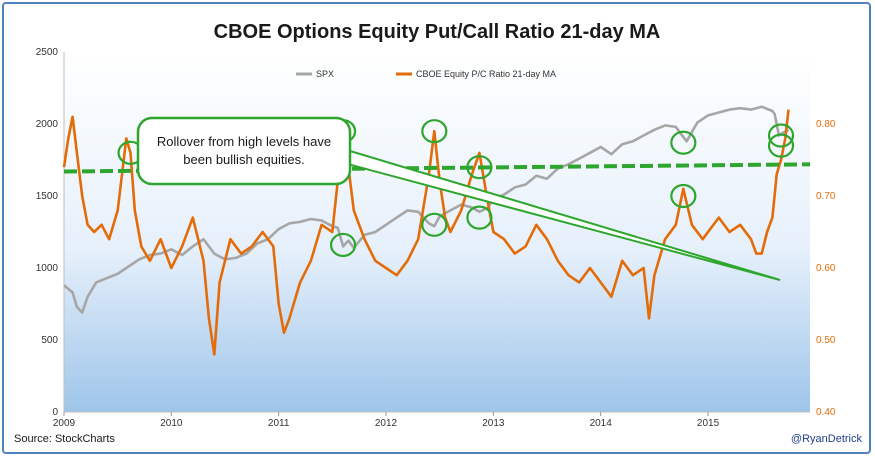 The image size is (875, 458). I want to click on y-left-tick-label: 2500, so click(47, 52).